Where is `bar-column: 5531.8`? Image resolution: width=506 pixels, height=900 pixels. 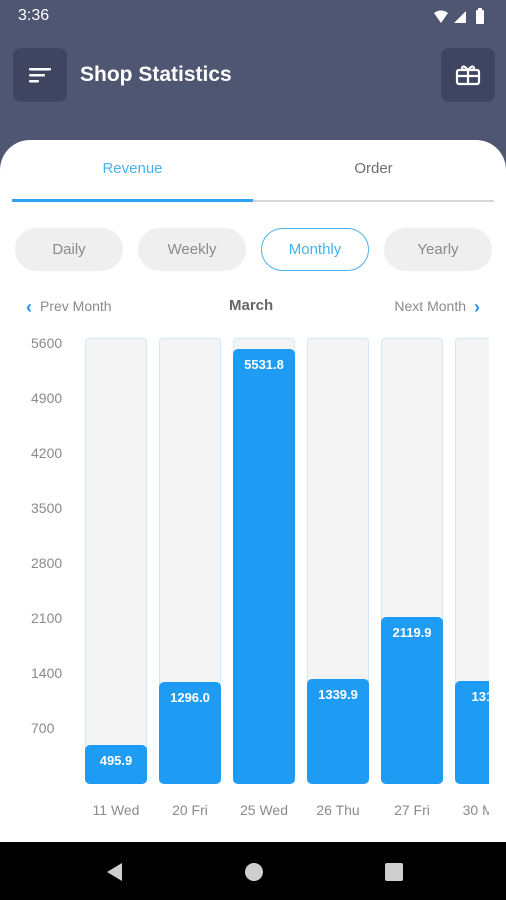
bar-column: 5531.8 is located at coordinates (264, 561).